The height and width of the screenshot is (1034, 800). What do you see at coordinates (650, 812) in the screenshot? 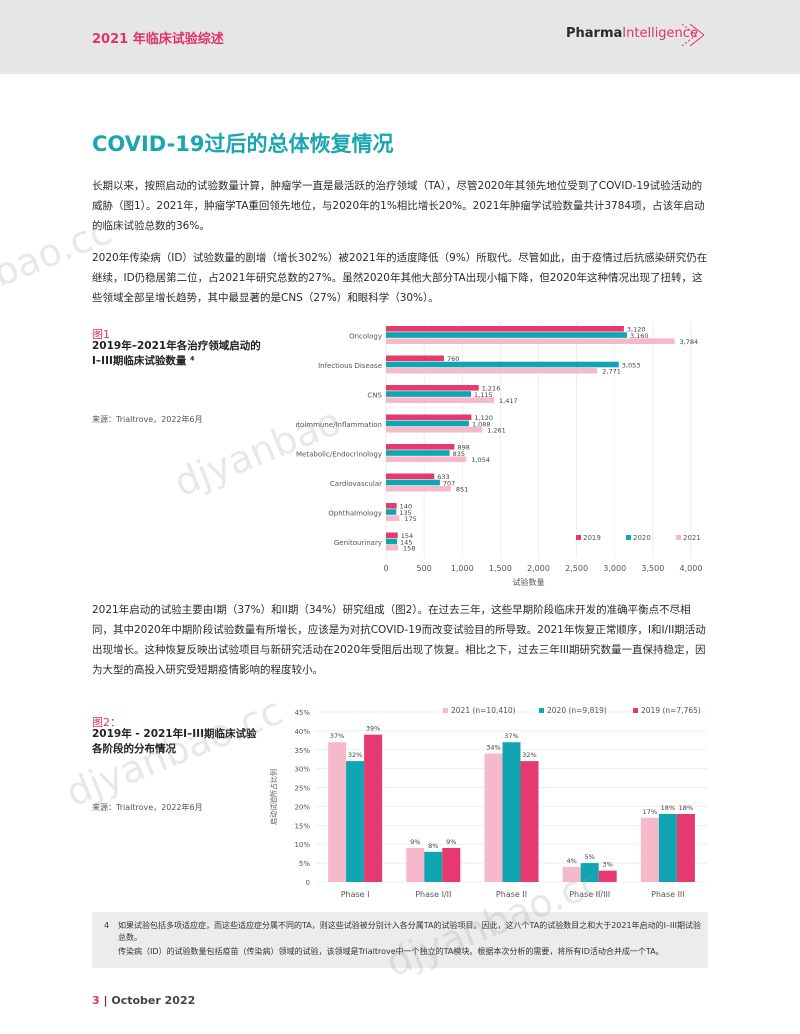
I see `data-label: 17%` at bounding box center [650, 812].